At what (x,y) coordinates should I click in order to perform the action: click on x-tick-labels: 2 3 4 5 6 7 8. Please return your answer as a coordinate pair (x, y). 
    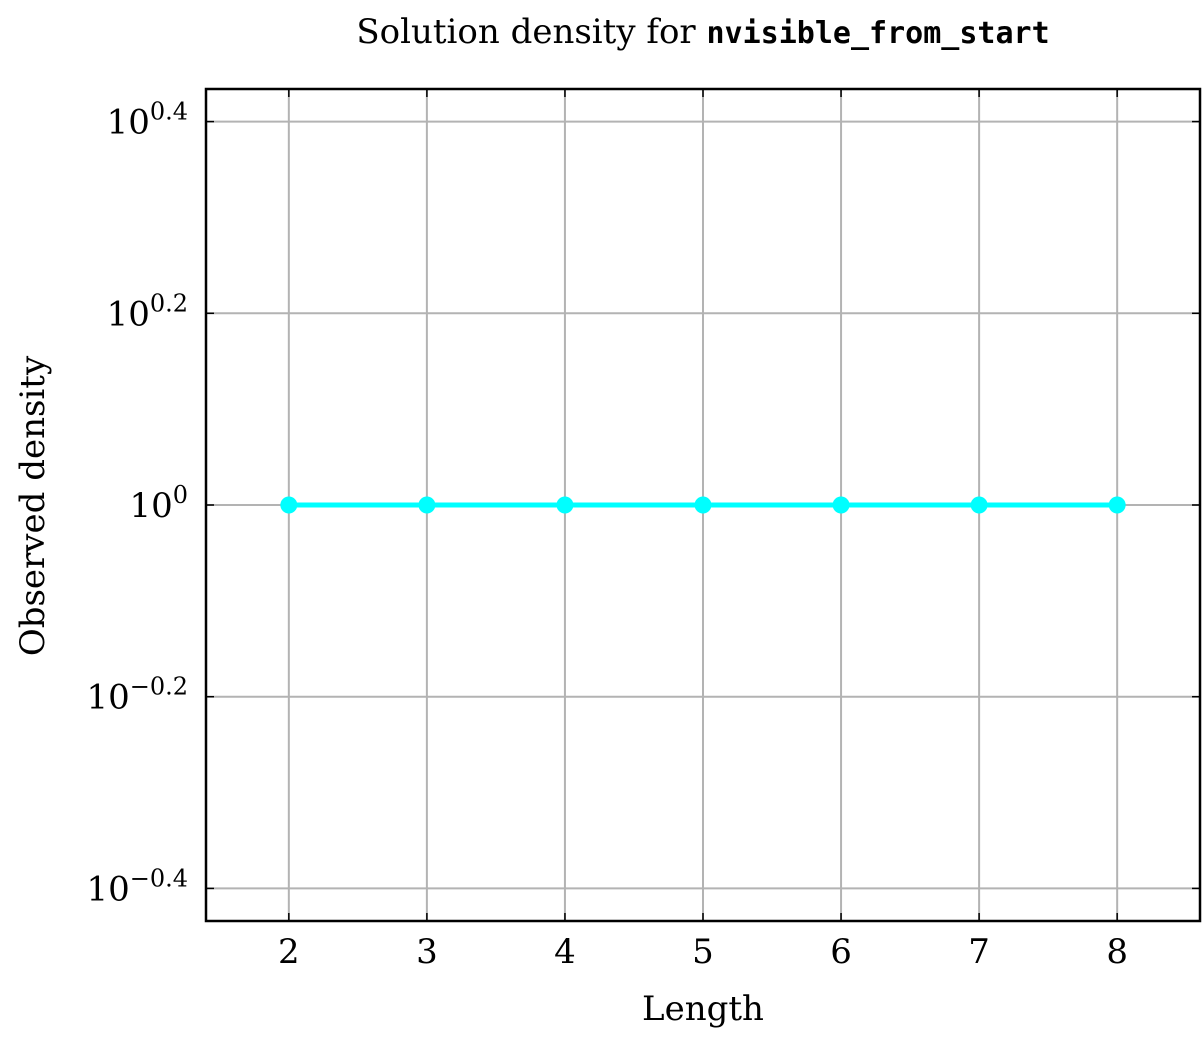
    Looking at the image, I should click on (703, 952).